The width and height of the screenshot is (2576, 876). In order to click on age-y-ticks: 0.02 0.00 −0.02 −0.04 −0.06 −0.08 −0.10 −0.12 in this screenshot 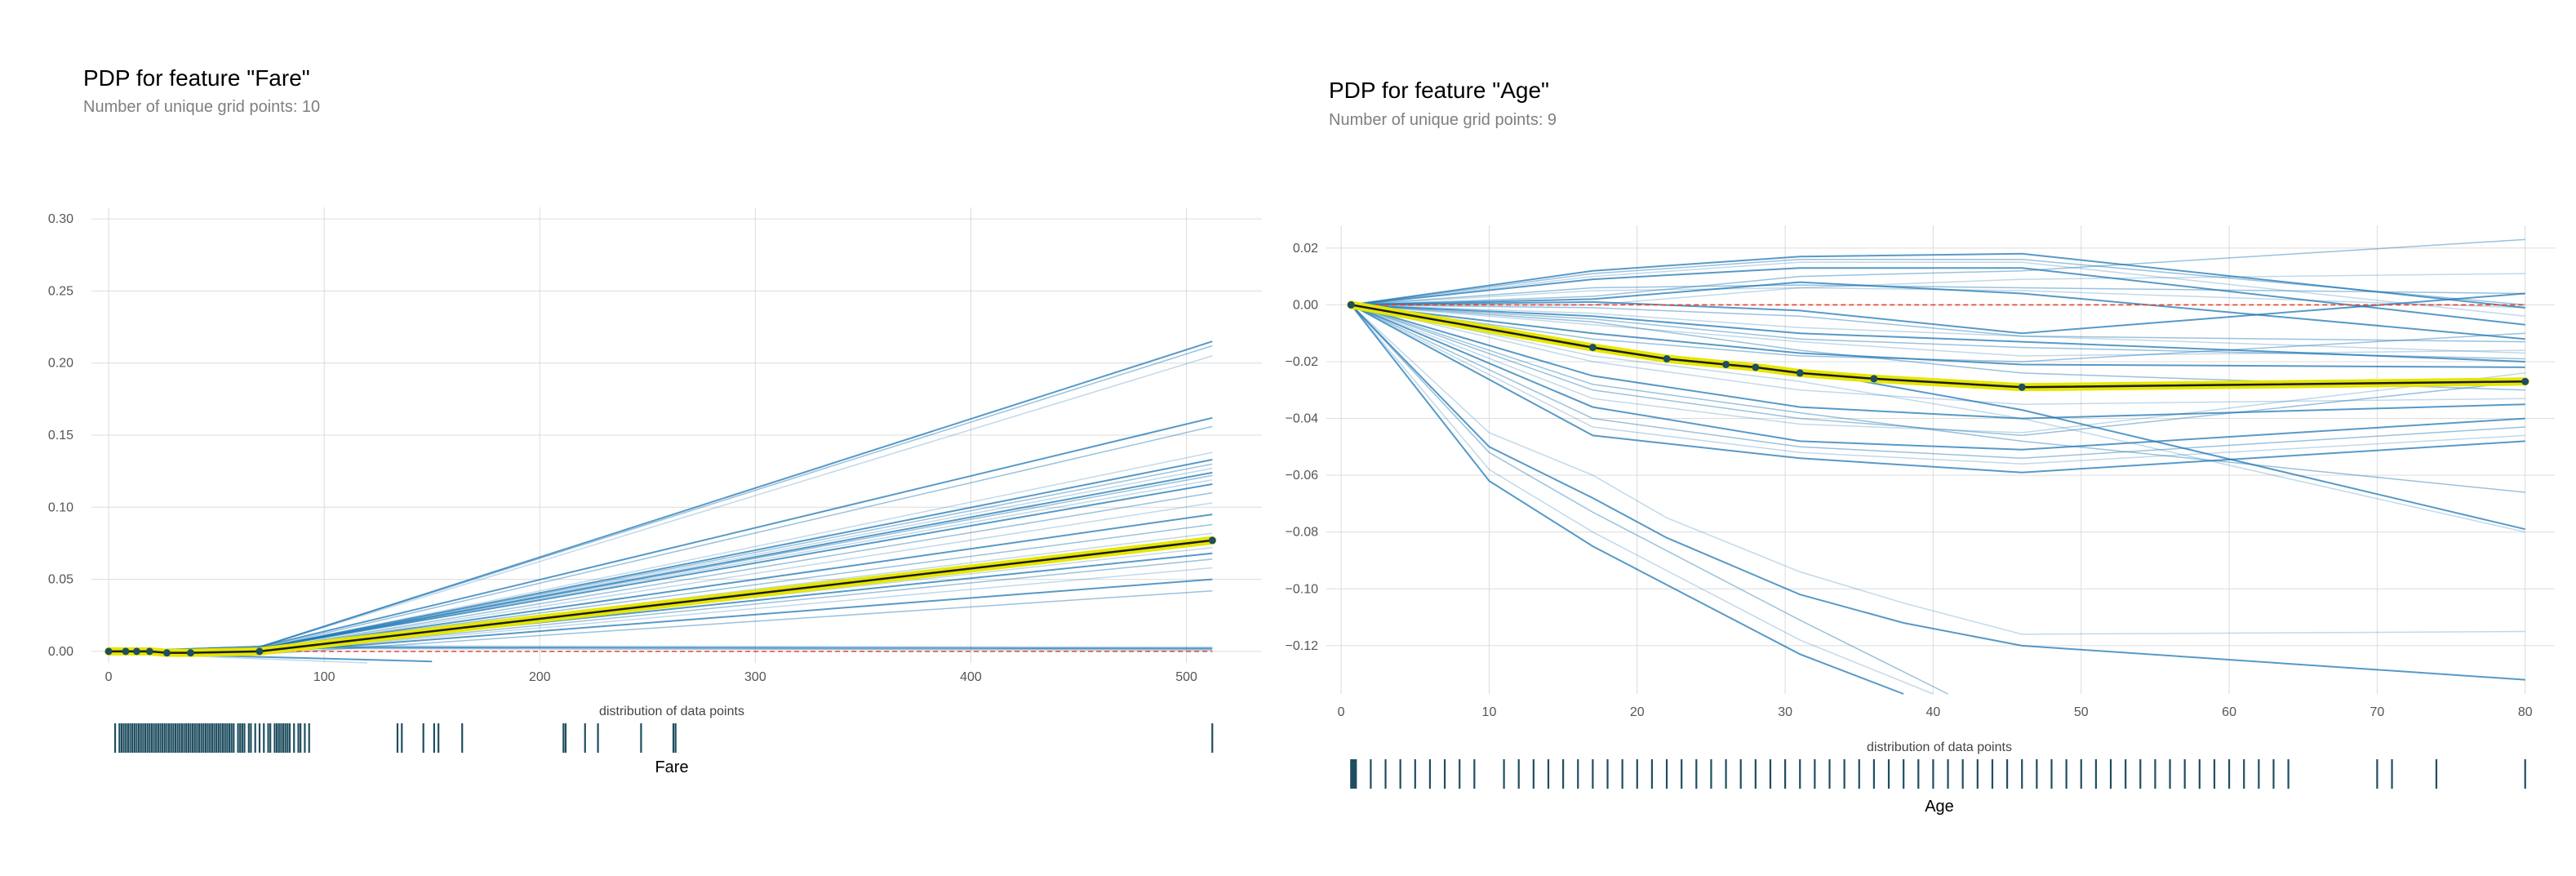, I will do `click(1302, 447)`.